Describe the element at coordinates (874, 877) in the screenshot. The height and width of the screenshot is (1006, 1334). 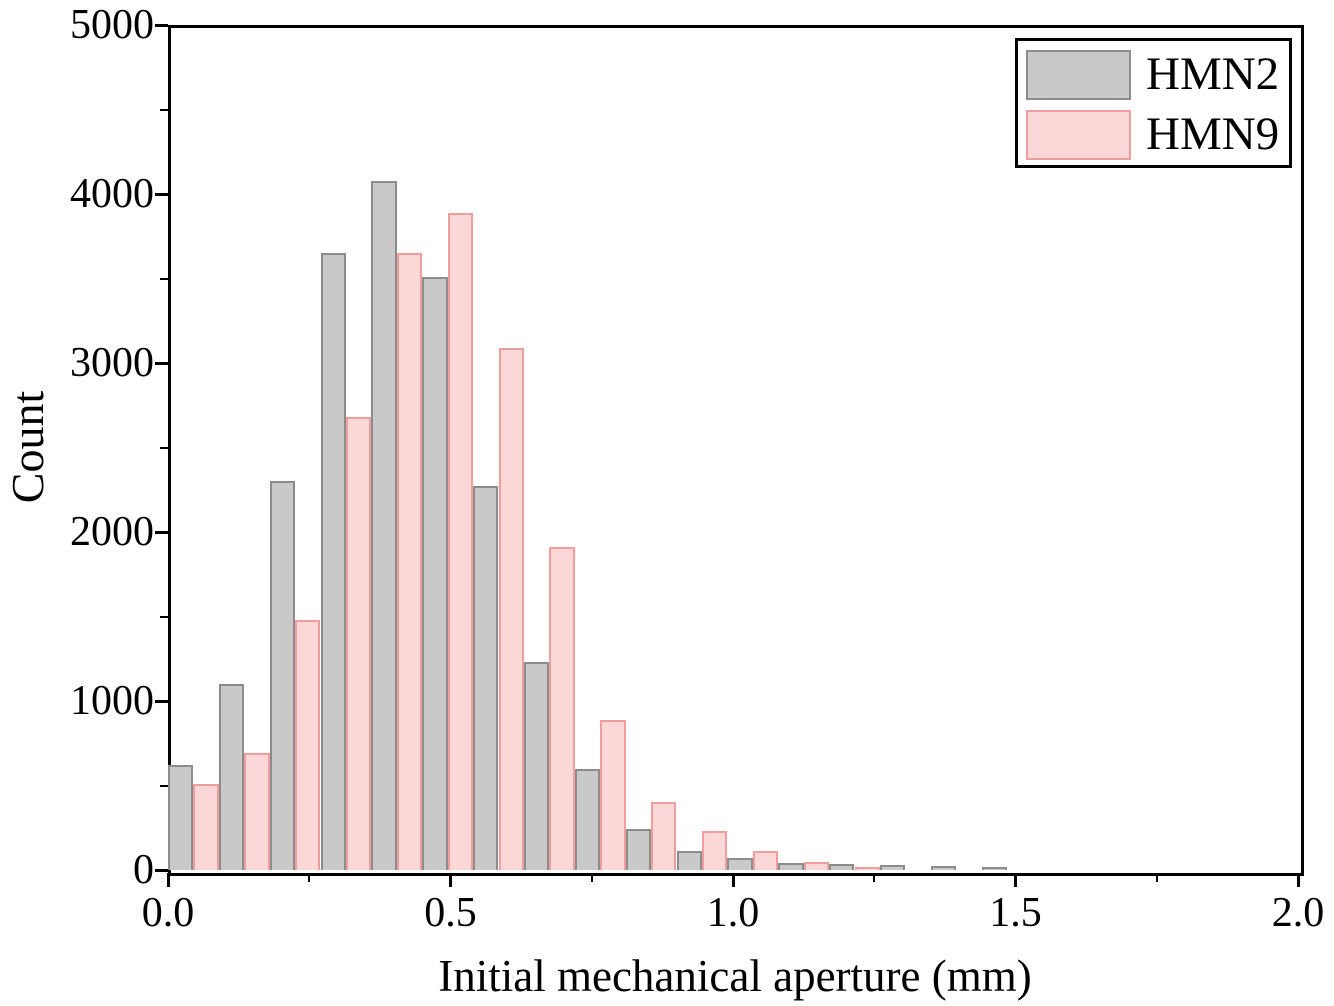
I see `x-minor-tick-1.25` at that location.